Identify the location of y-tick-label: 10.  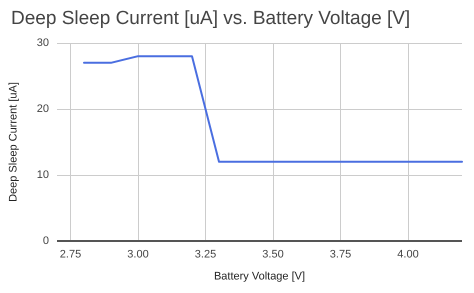
(42, 175).